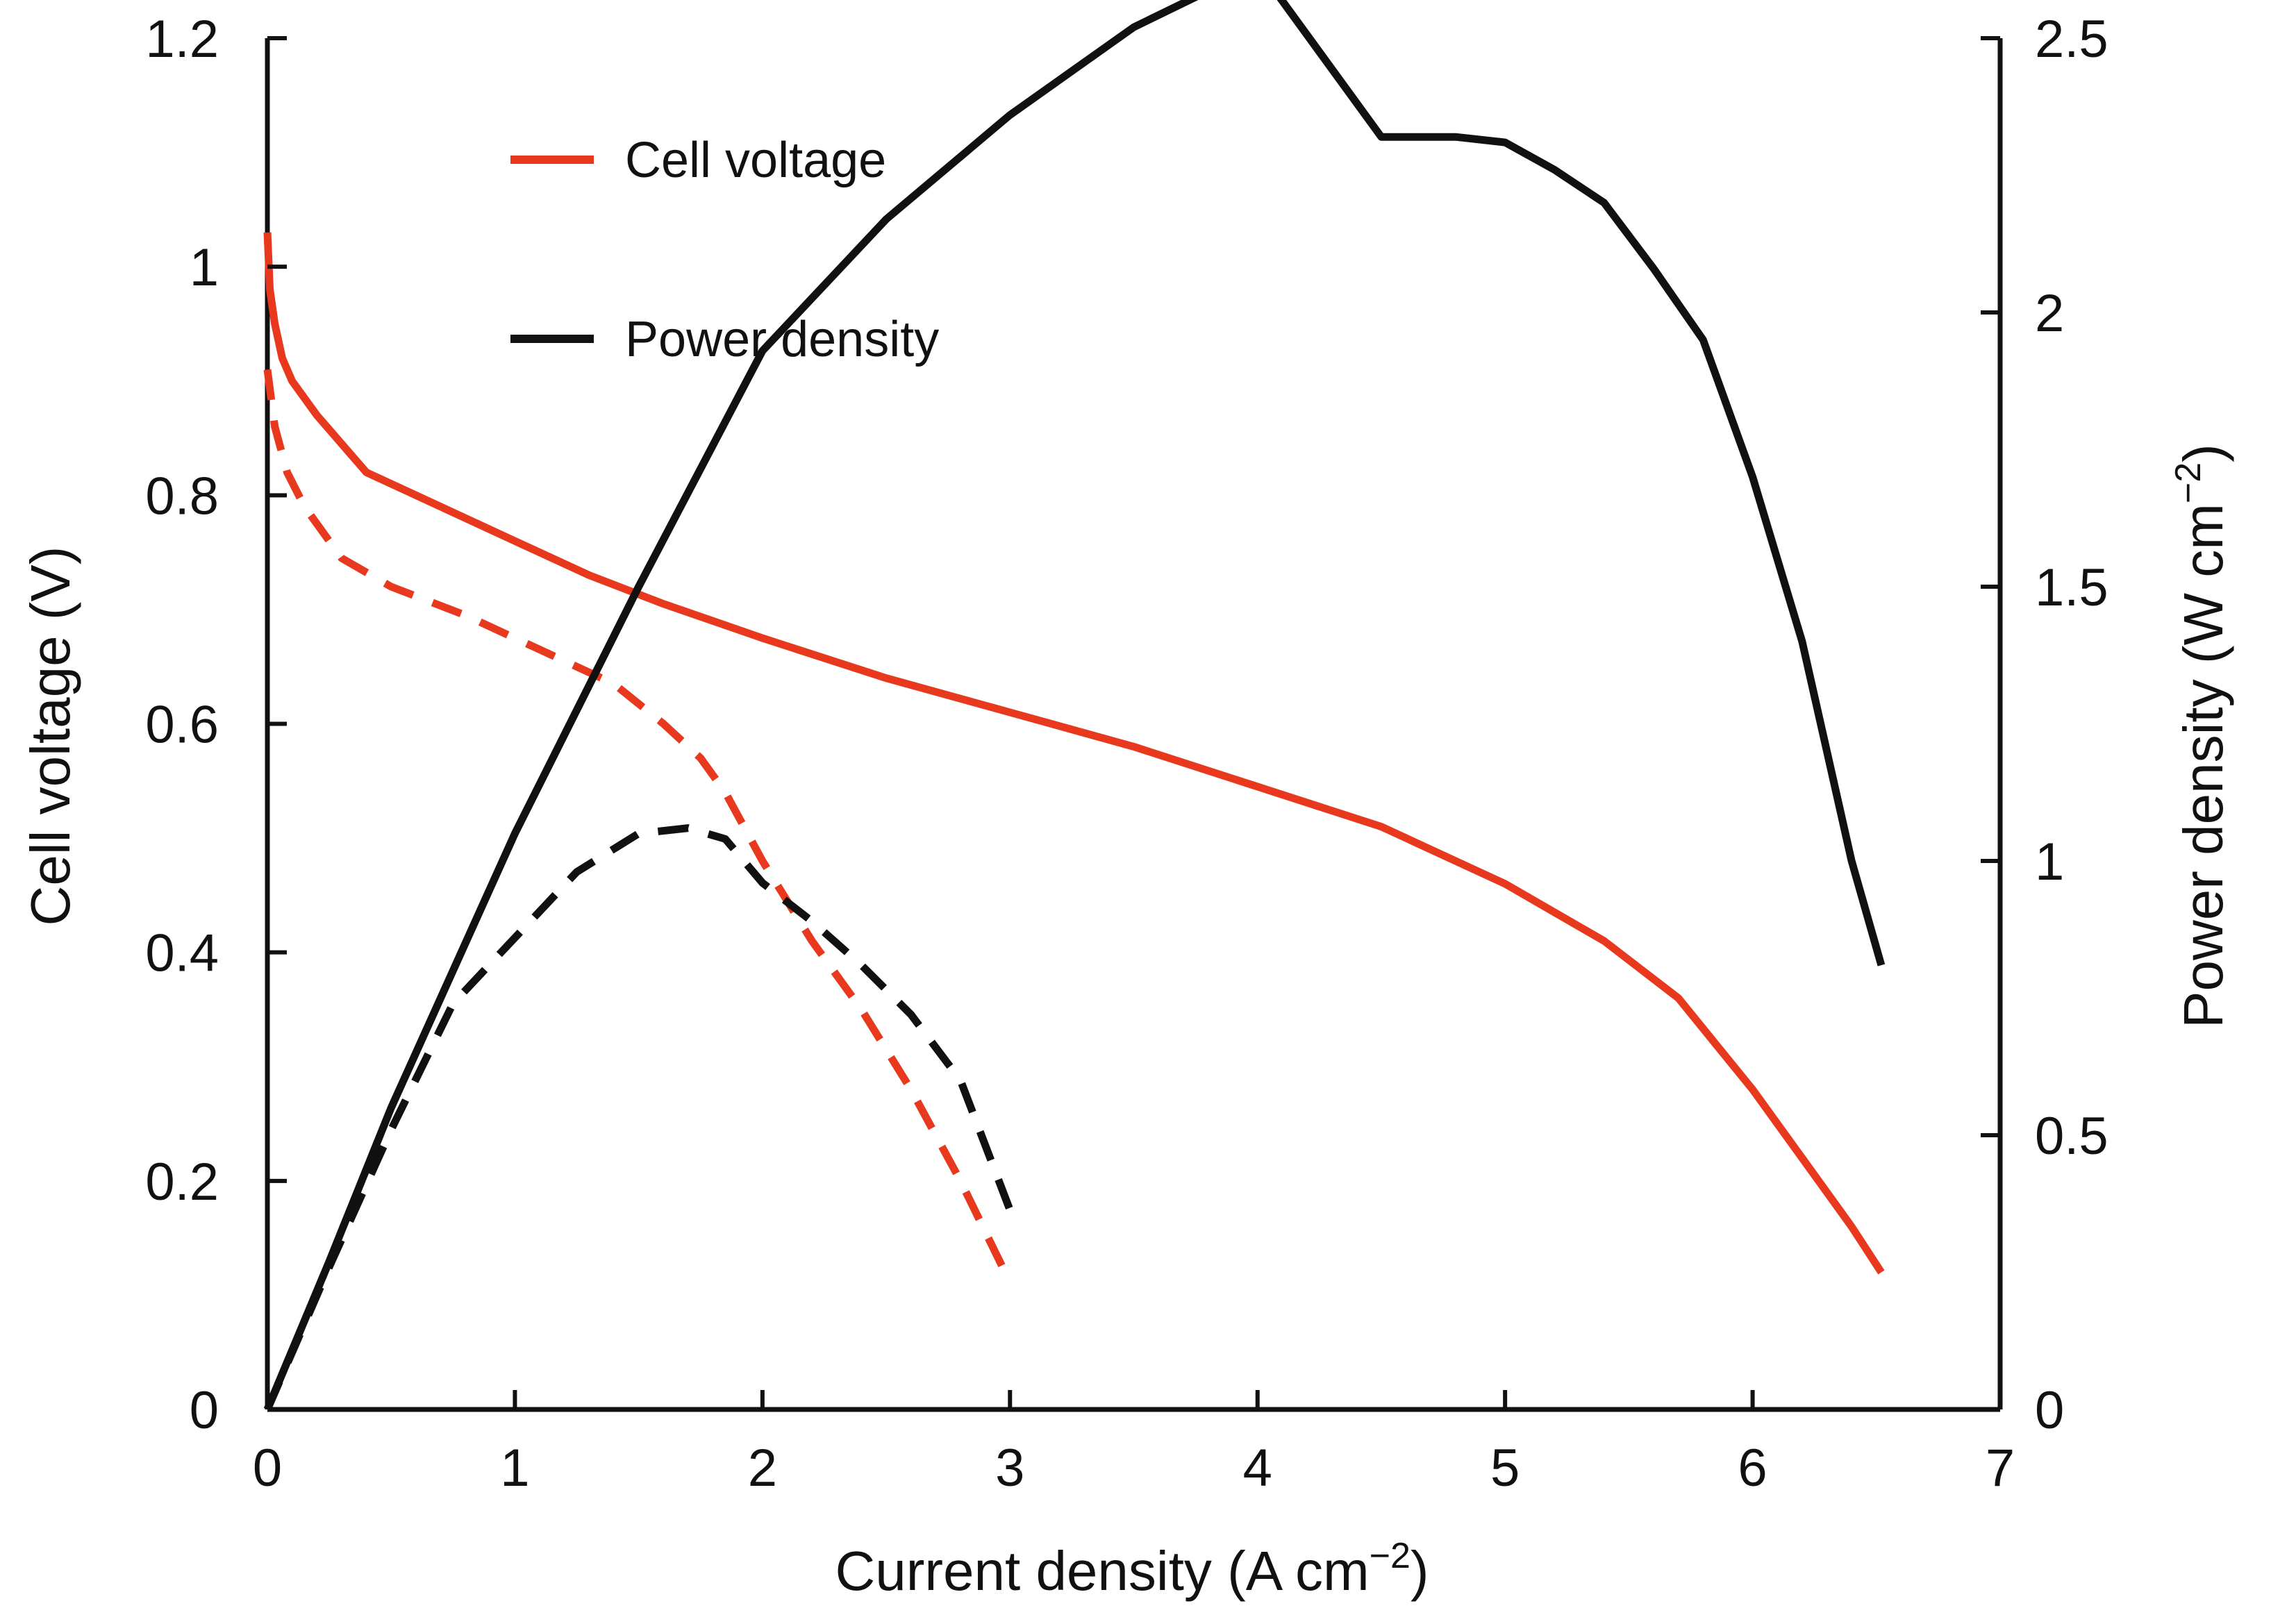  What do you see at coordinates (2049, 862) in the screenshot?
I see `y-right-tick-label: 1` at bounding box center [2049, 862].